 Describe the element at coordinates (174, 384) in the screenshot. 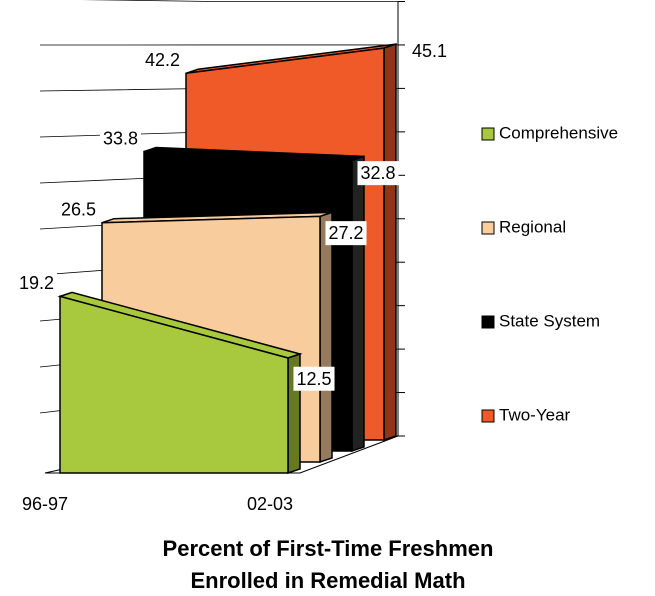

I see `area` at that location.